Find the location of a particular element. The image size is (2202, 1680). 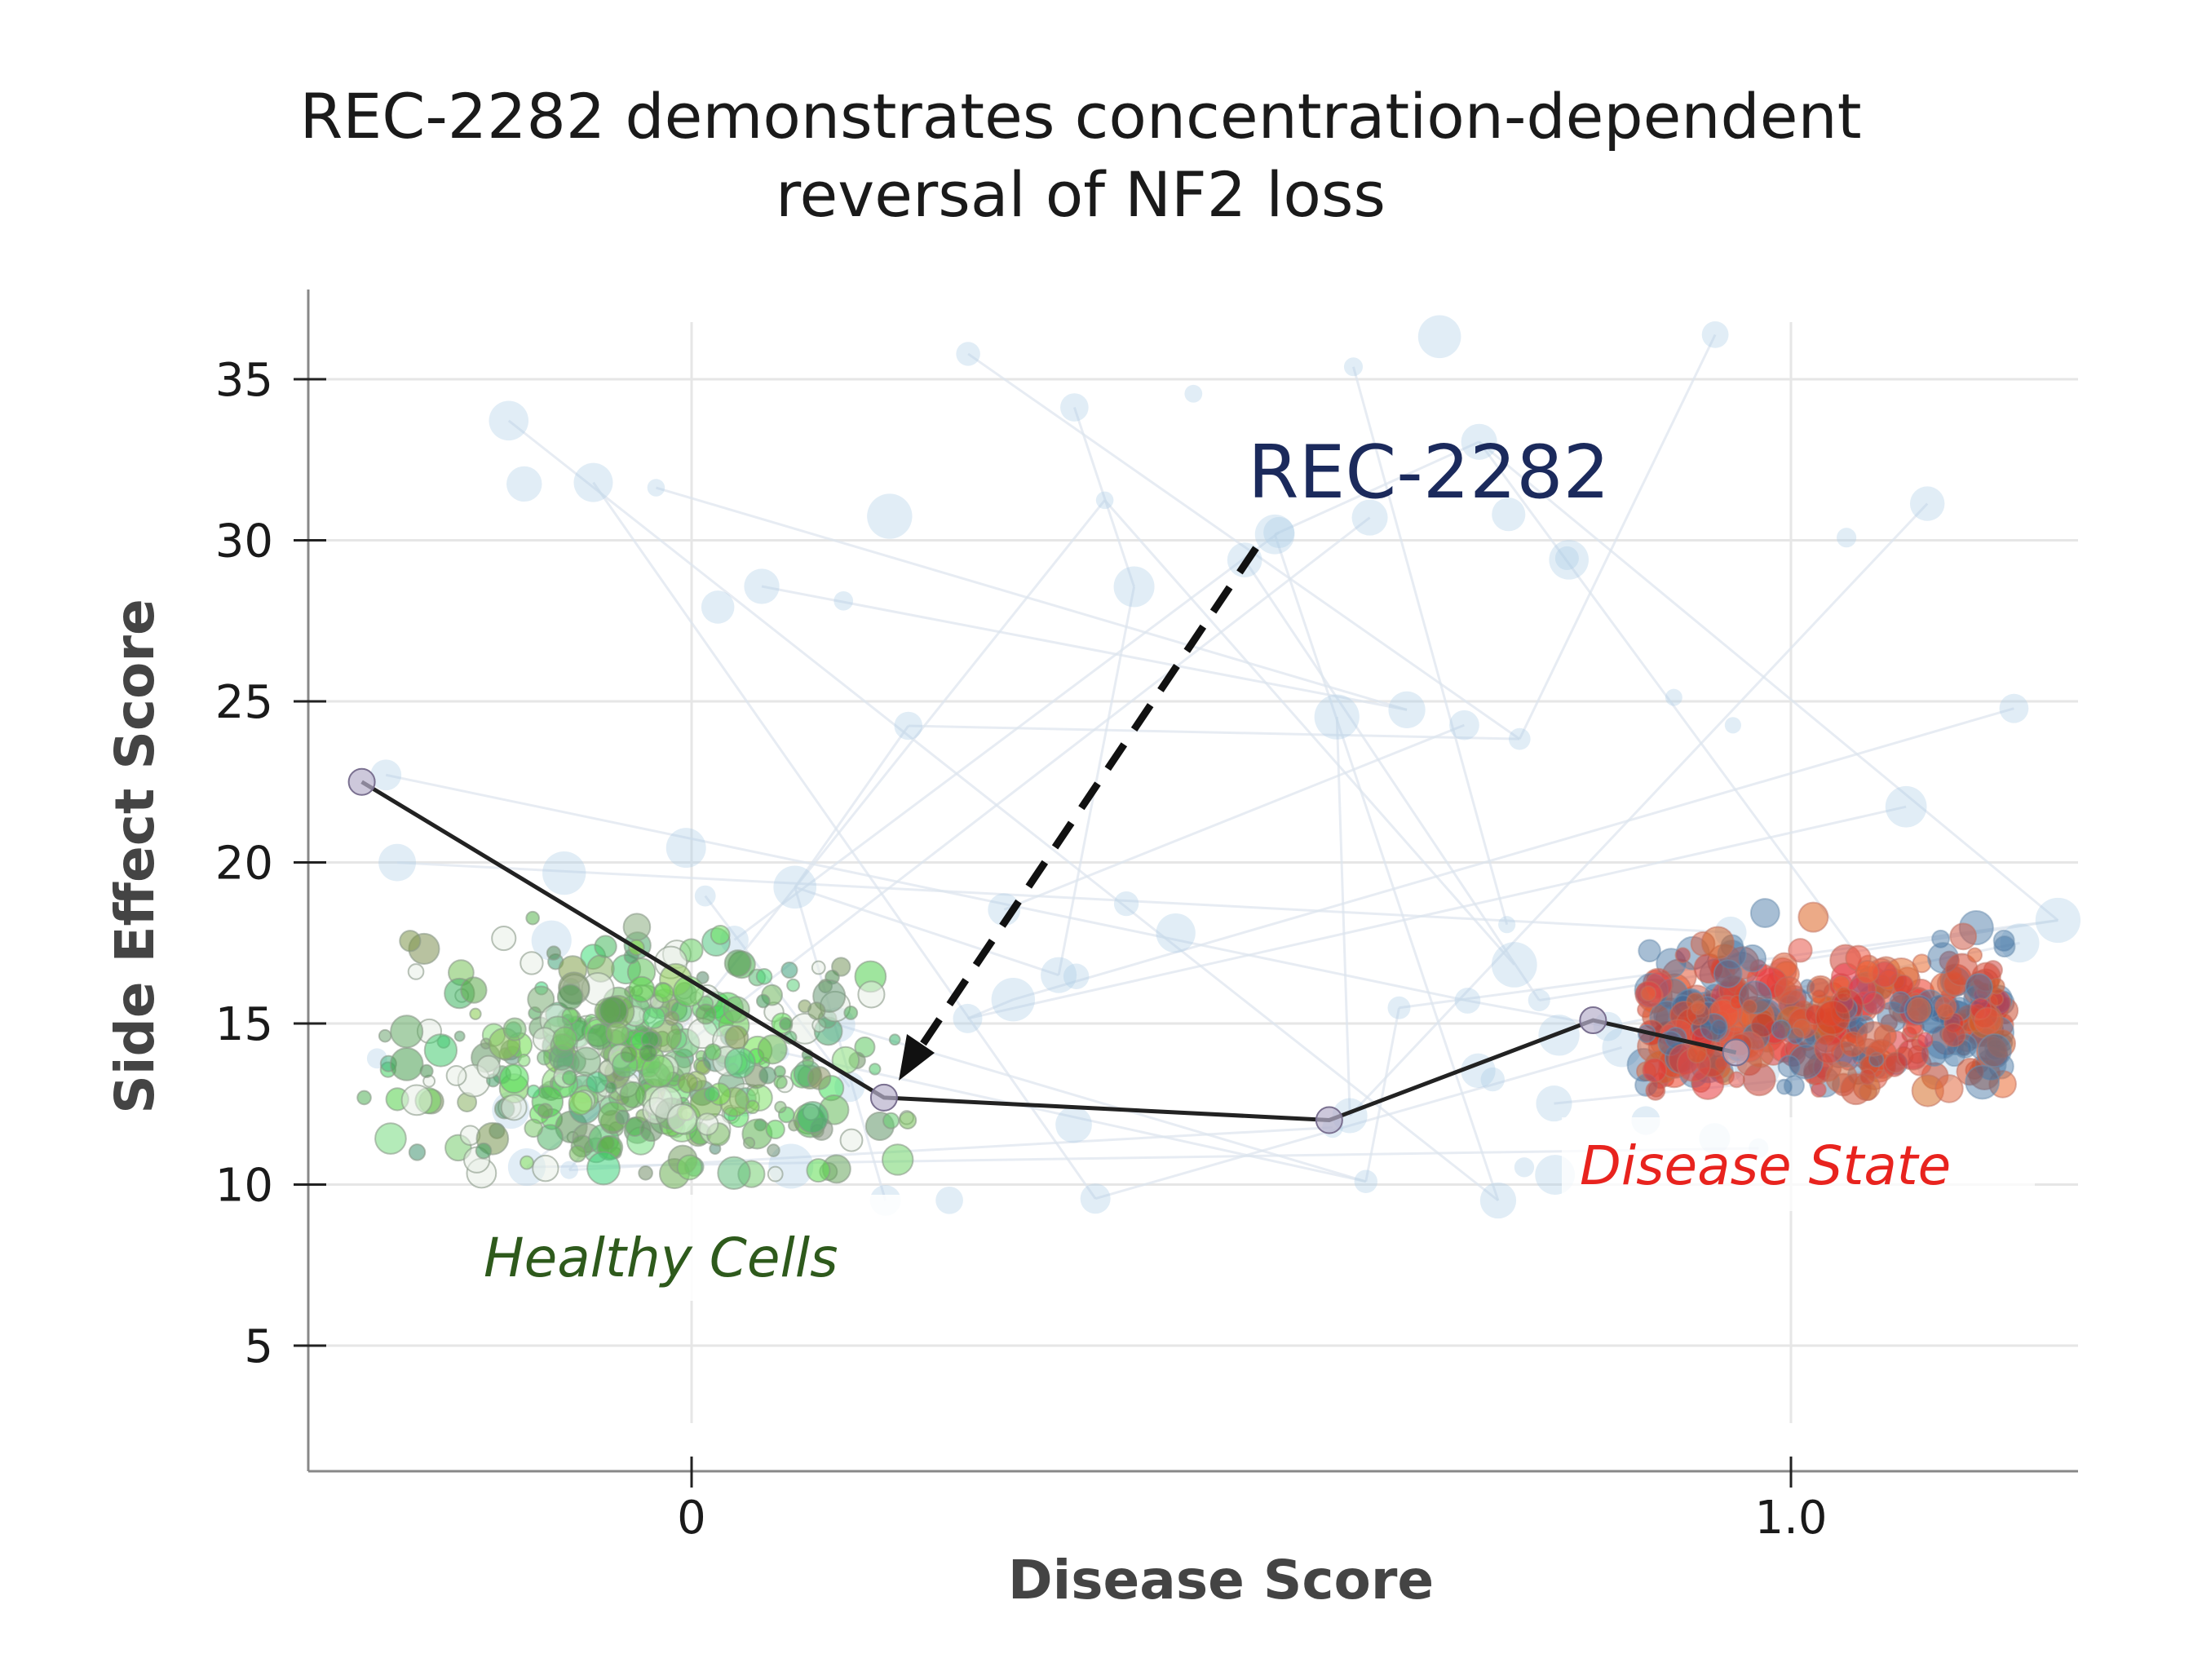

disease-state-points is located at coordinates (1822, 1003).